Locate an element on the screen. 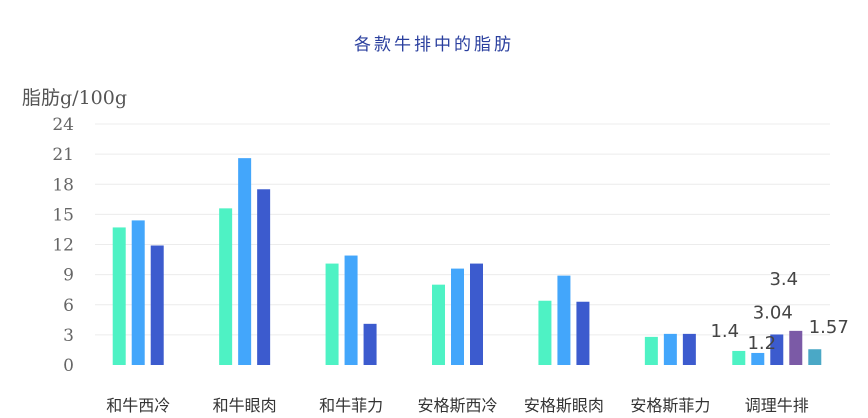  x-tick-label: 和牛西冷 is located at coordinates (138, 405).